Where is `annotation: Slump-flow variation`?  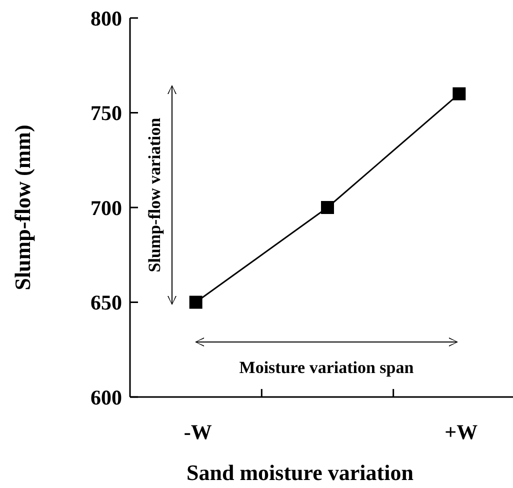
annotation: Slump-flow variation is located at coordinates (154, 194).